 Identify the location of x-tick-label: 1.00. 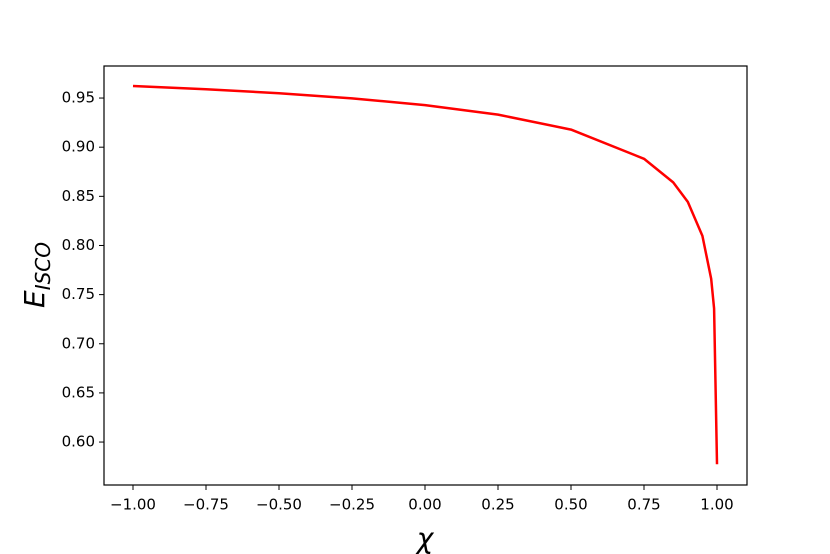
(716, 505).